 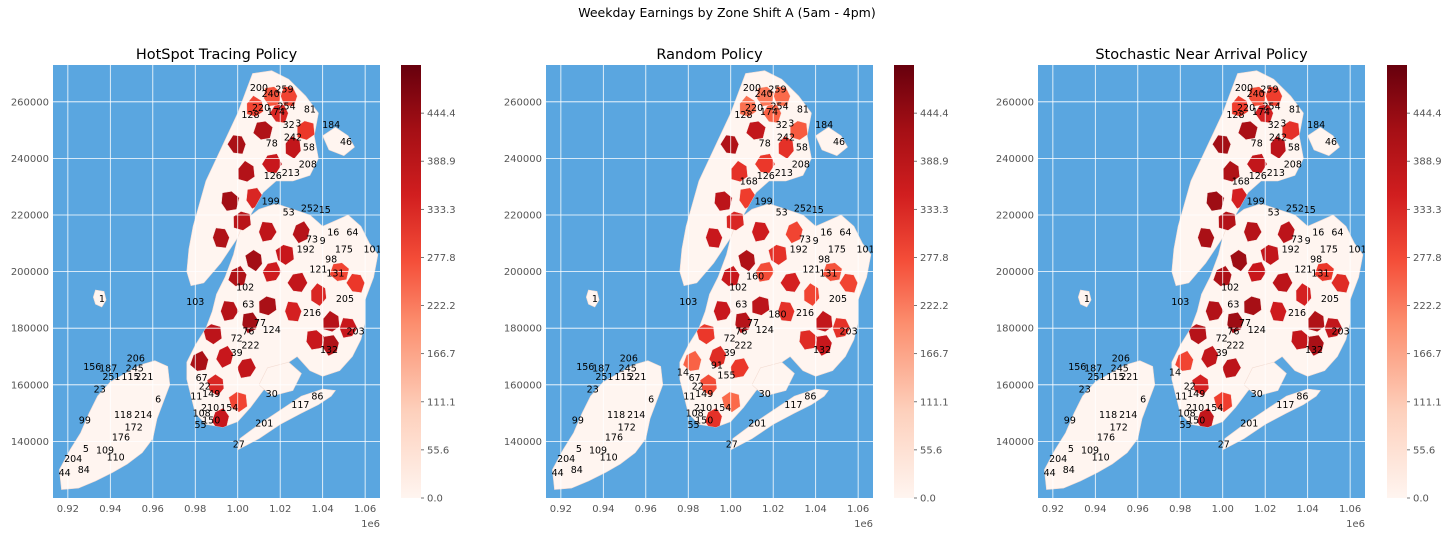 What do you see at coordinates (1241, 182) in the screenshot?
I see `zone-label: 168` at bounding box center [1241, 182].